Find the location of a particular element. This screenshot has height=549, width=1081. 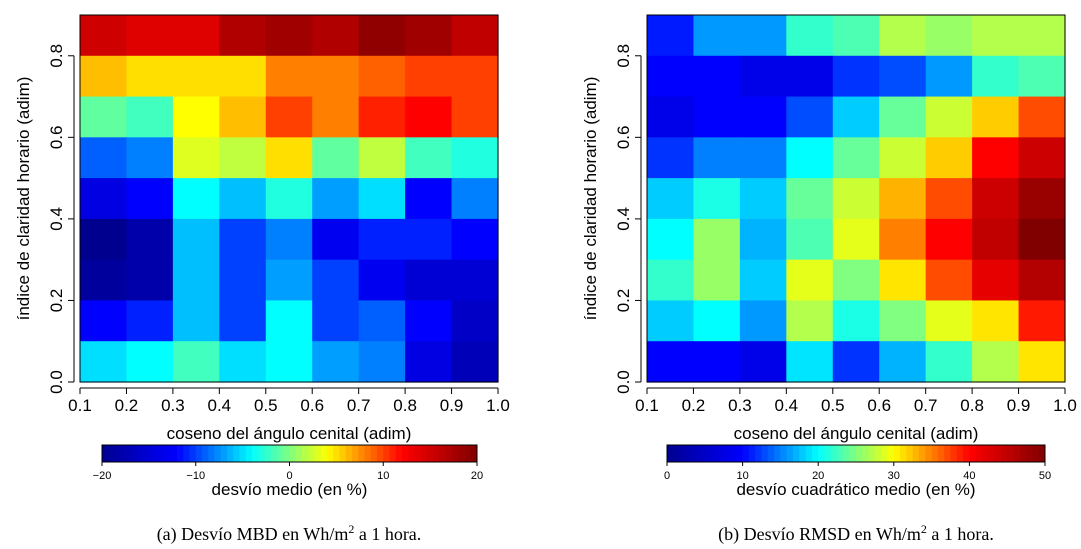

caption-sup-mbd: 2 is located at coordinates (351, 529).